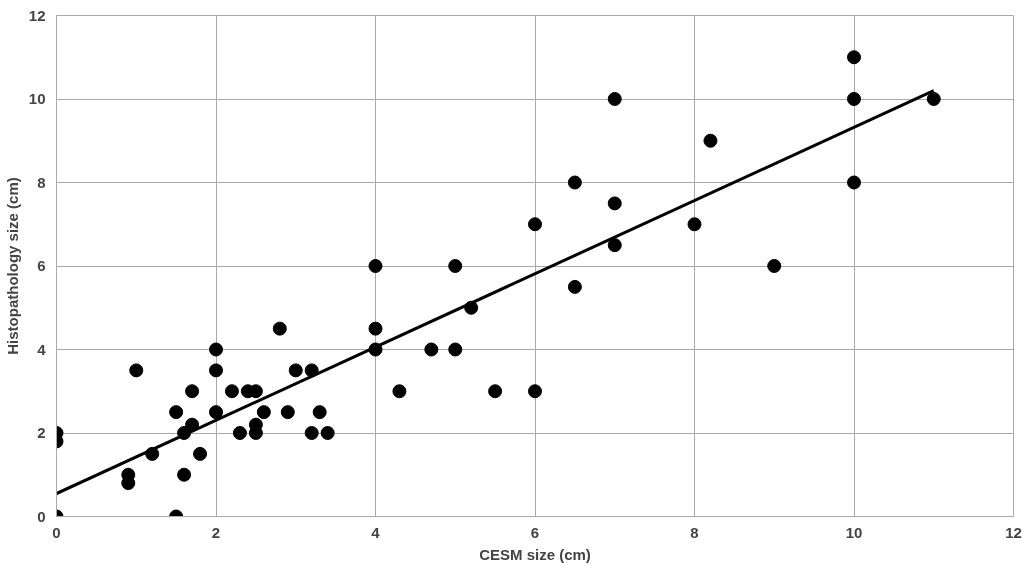  I want to click on y-axis-title: Histopathology size (cm), so click(12, 266).